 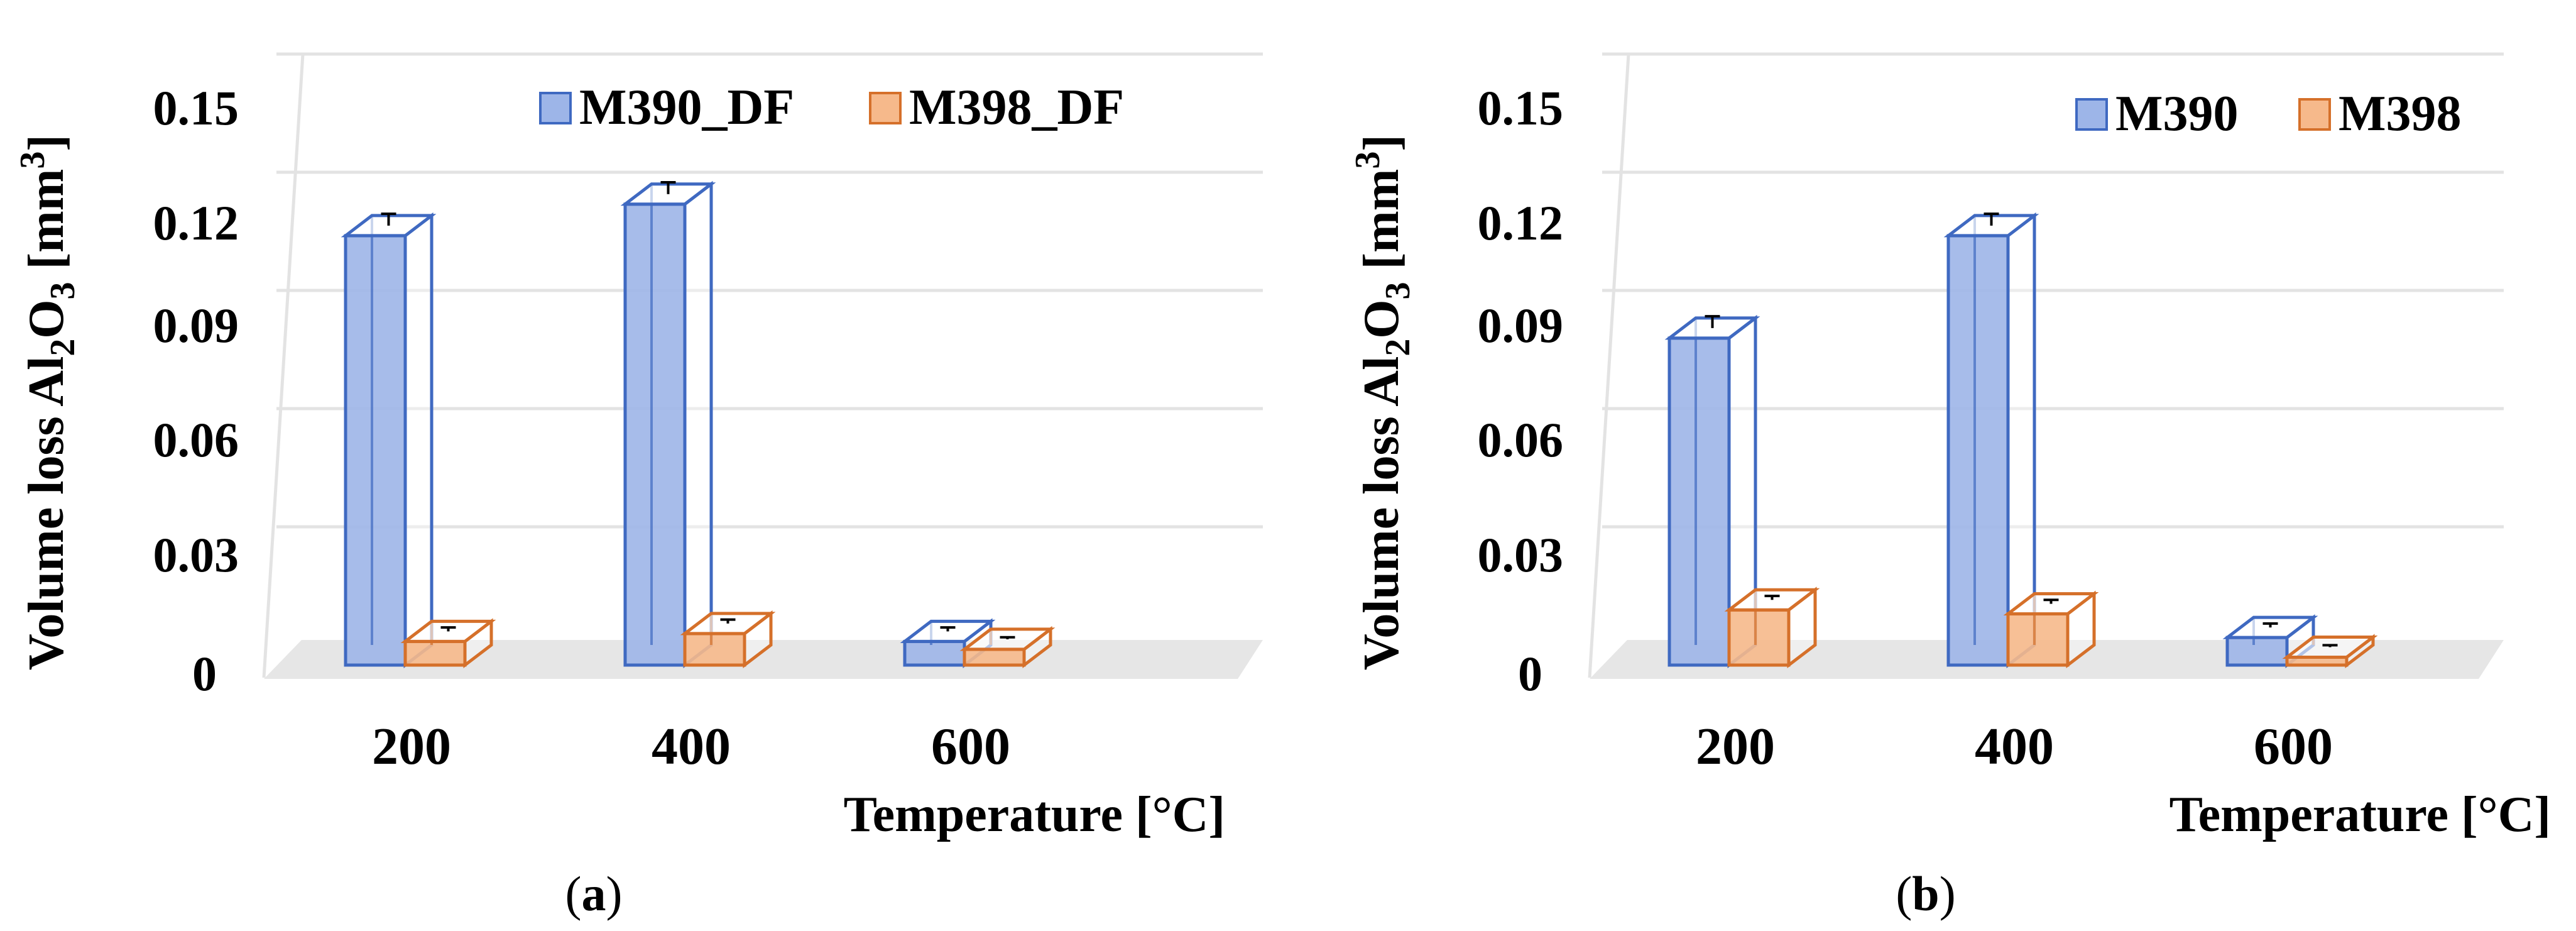 What do you see at coordinates (2269, 113) in the screenshot?
I see `legend: M390 M398` at bounding box center [2269, 113].